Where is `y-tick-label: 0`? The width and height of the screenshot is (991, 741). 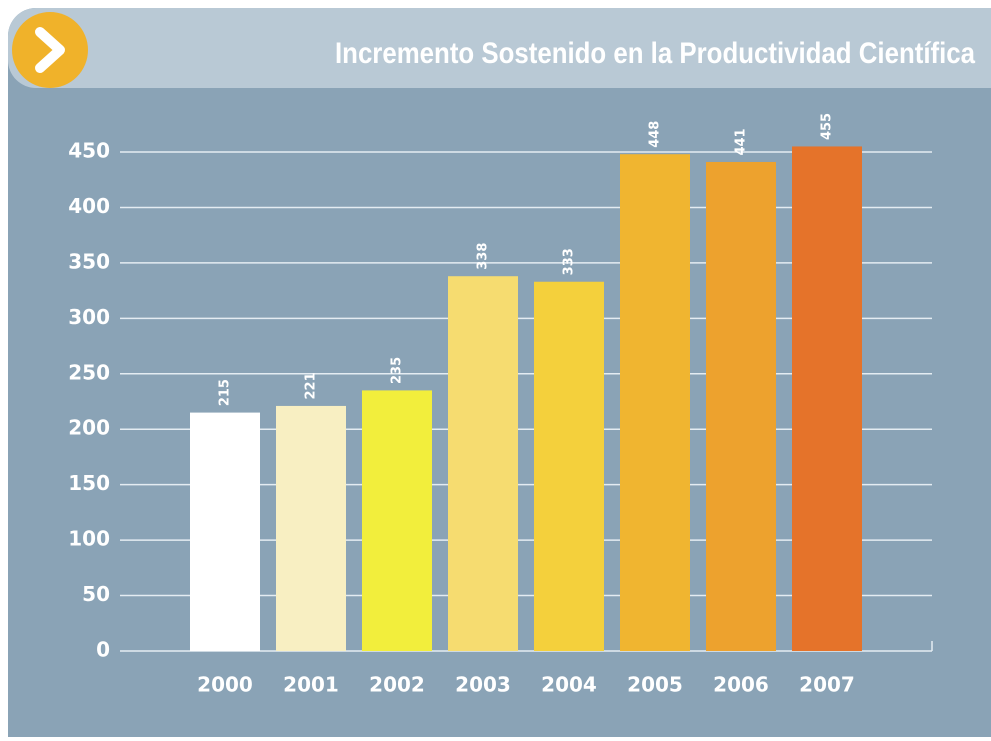
y-tick-label: 0 is located at coordinates (103, 650).